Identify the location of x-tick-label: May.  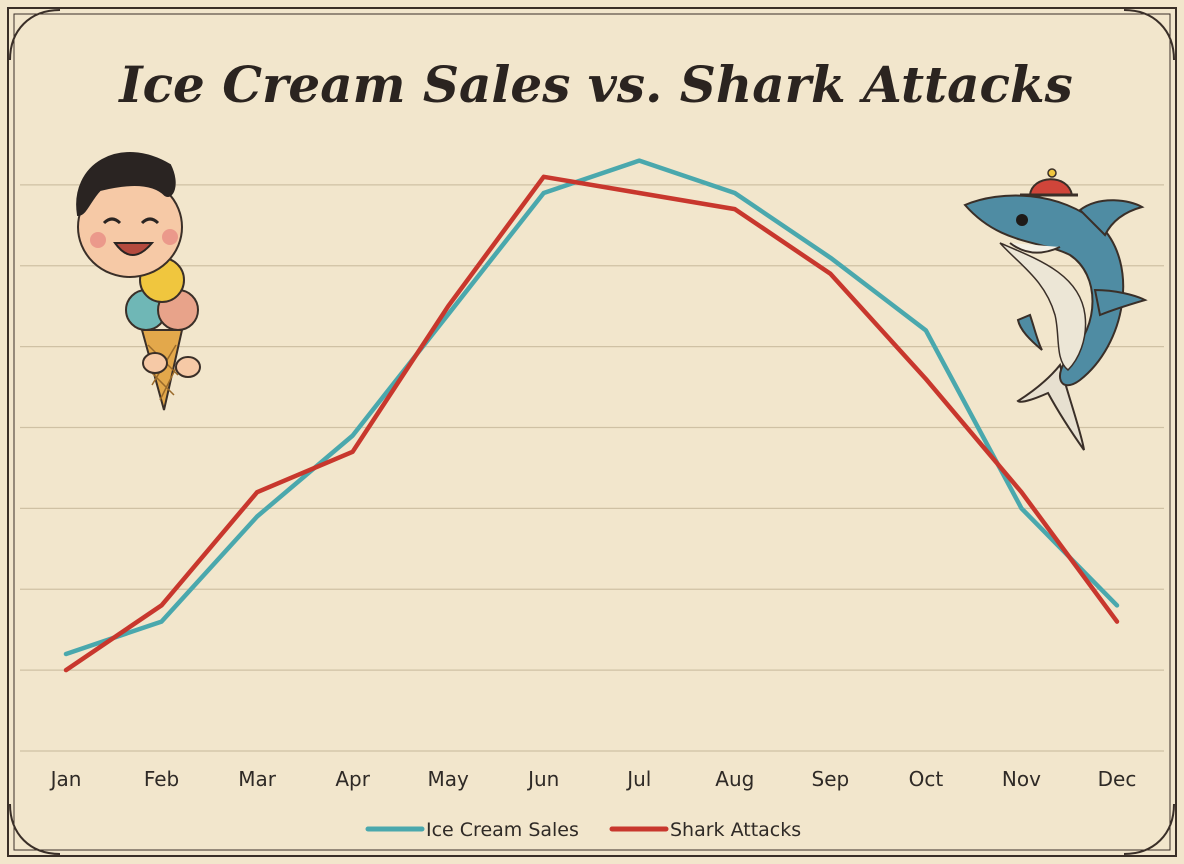
(449, 779).